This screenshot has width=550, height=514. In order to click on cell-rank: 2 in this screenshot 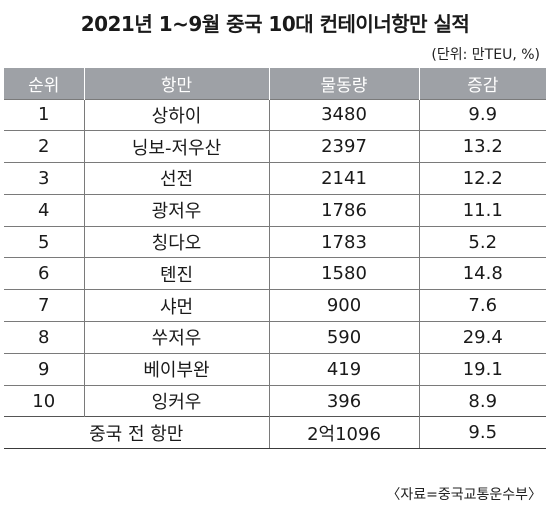, I will do `click(44, 146)`.